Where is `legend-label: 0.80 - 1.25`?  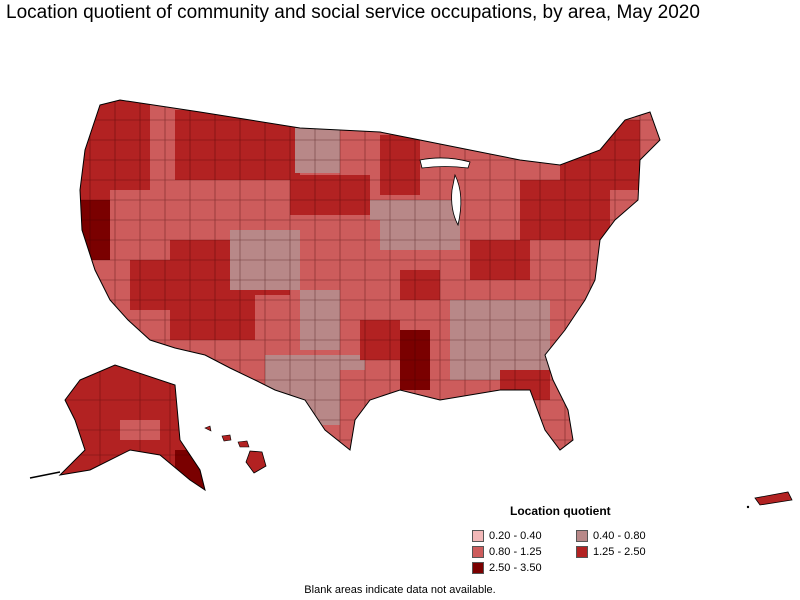
legend-label: 0.80 - 1.25 is located at coordinates (515, 552).